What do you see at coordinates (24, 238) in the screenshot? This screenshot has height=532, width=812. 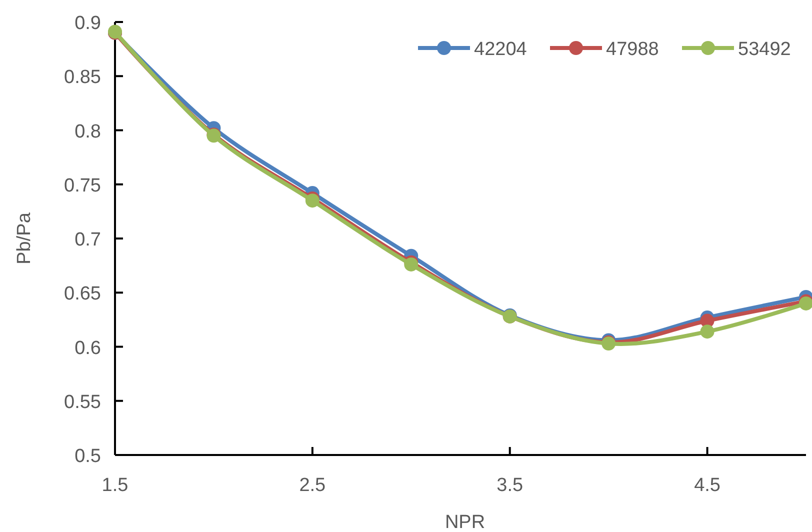 I see `y-axis-title: Pb/Pa` at bounding box center [24, 238].